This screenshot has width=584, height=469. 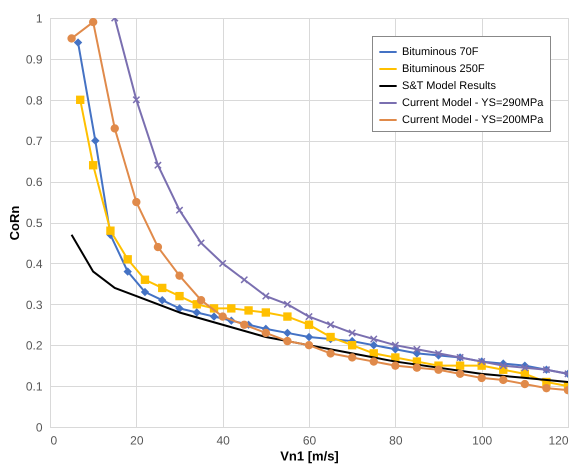 What do you see at coordinates (34, 263) in the screenshot?
I see `y-tick-label: 0.4` at bounding box center [34, 263].